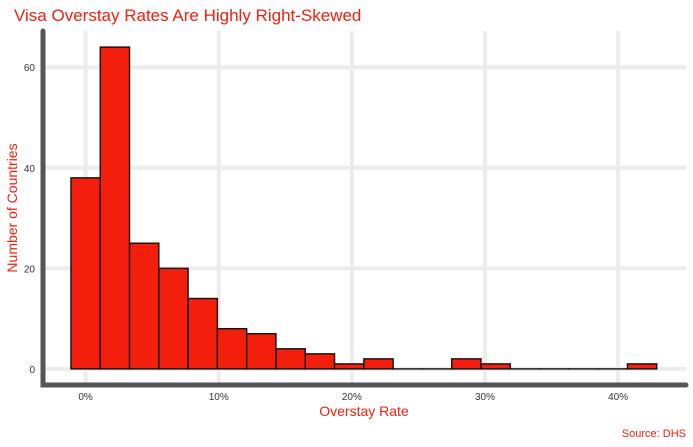 This screenshot has height=447, width=693. Describe the element at coordinates (32, 370) in the screenshot. I see `y-tick-label: 0` at that location.